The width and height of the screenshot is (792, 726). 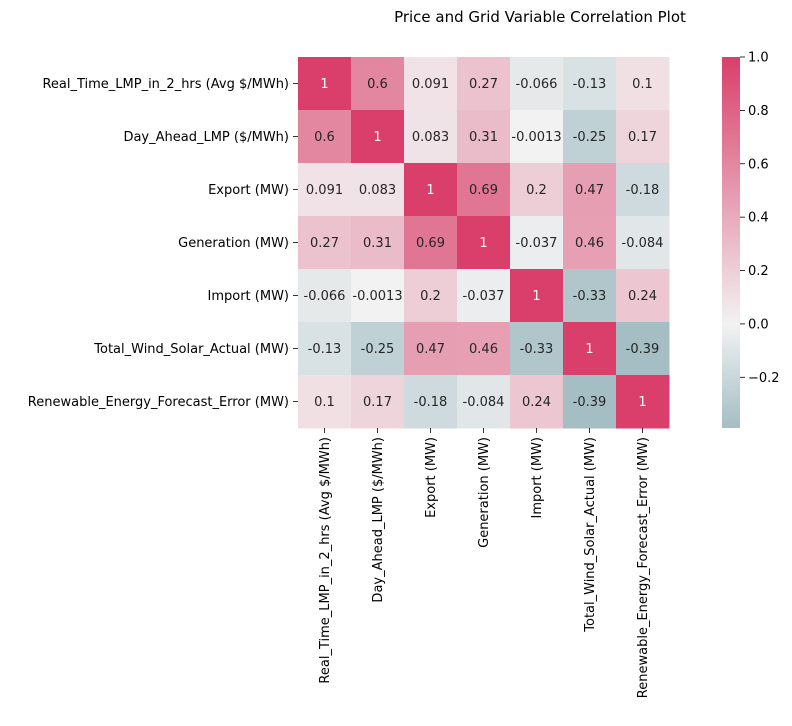 I want to click on heatmap-cell-r2-c3, so click(x=484, y=190).